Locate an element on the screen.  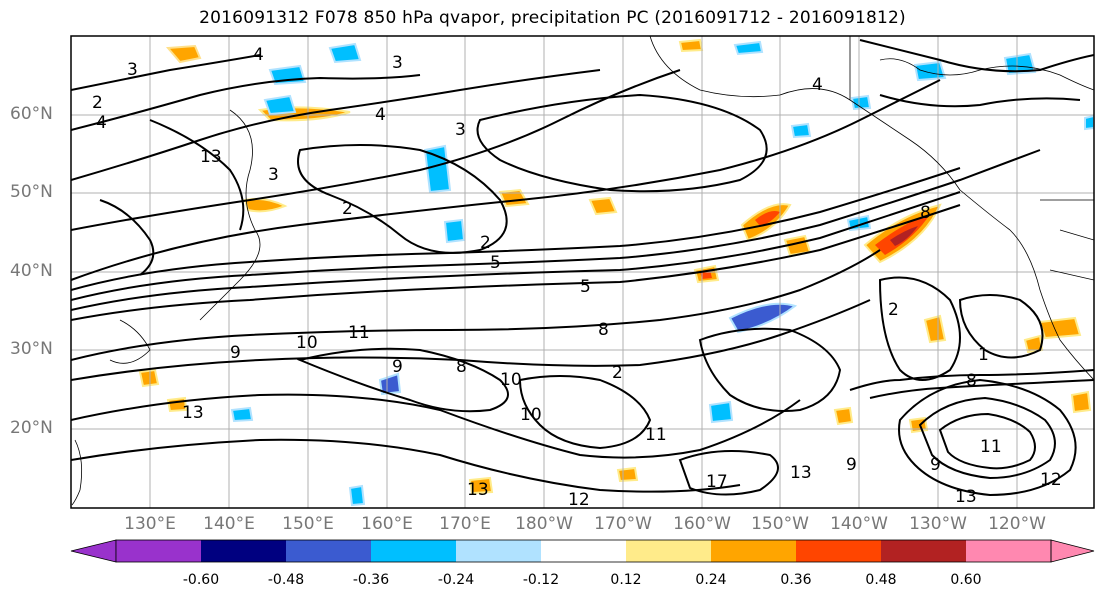
lon-label: 130°W is located at coordinates (938, 524).